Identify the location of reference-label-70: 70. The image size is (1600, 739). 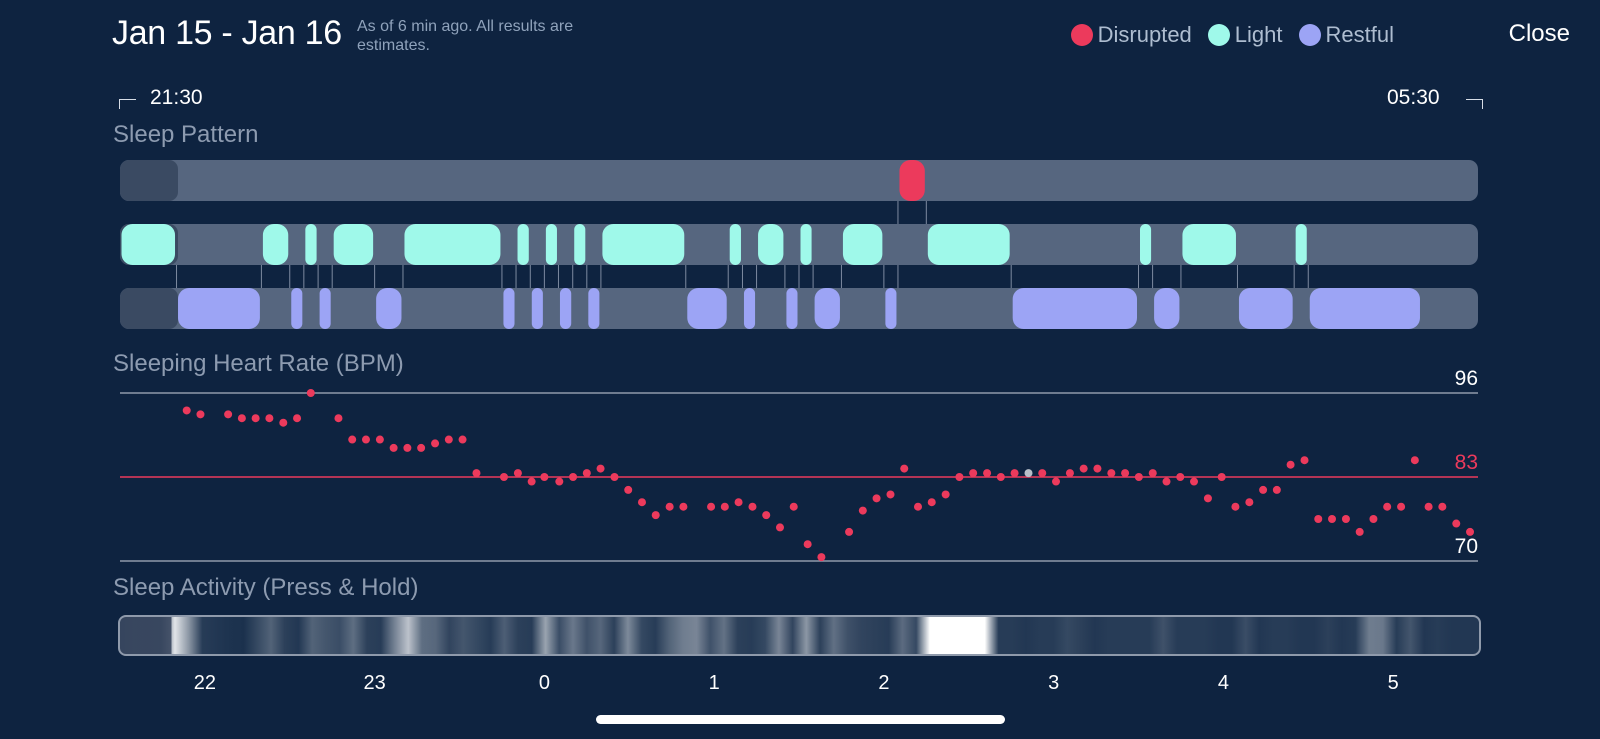
(1466, 546).